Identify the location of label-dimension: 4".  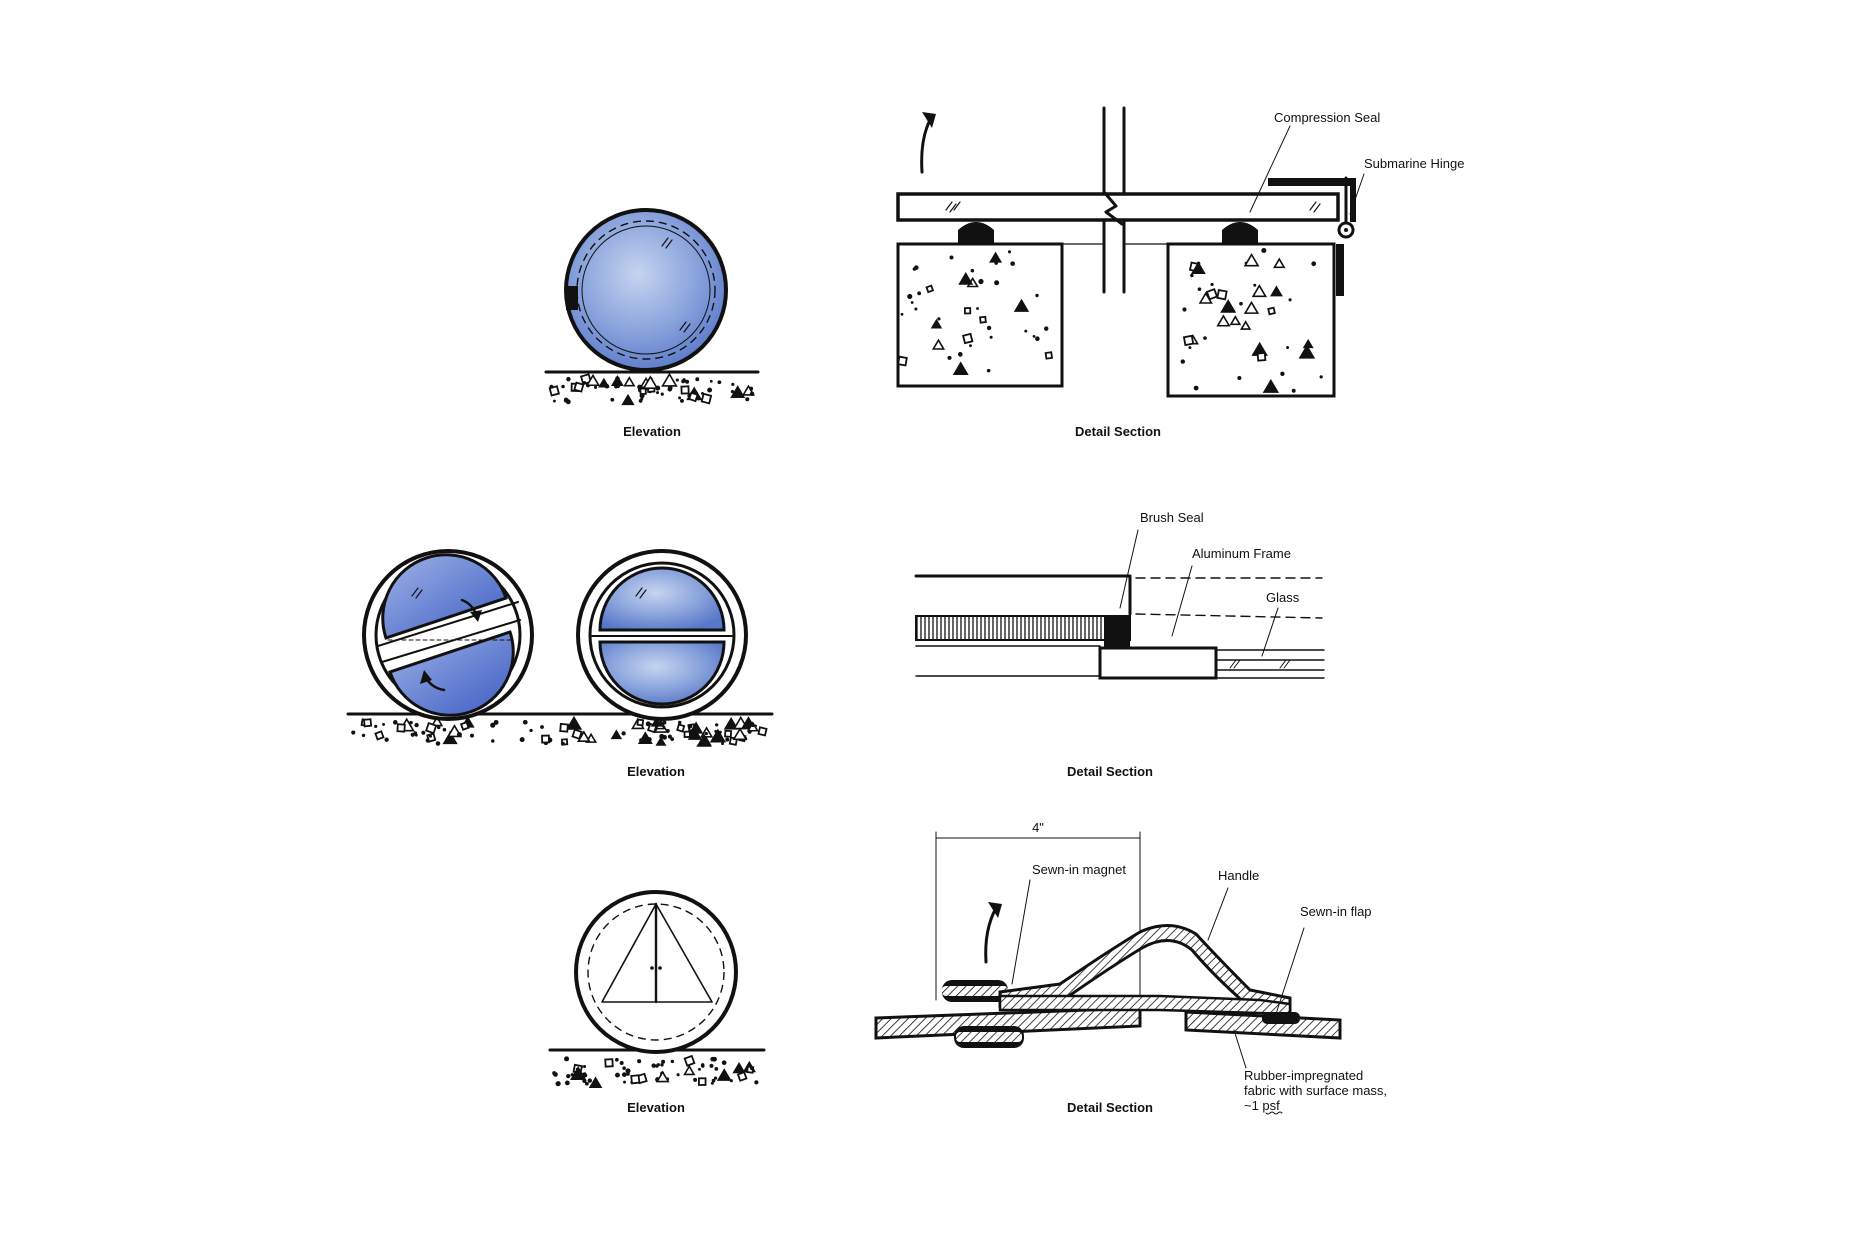
(1038, 827).